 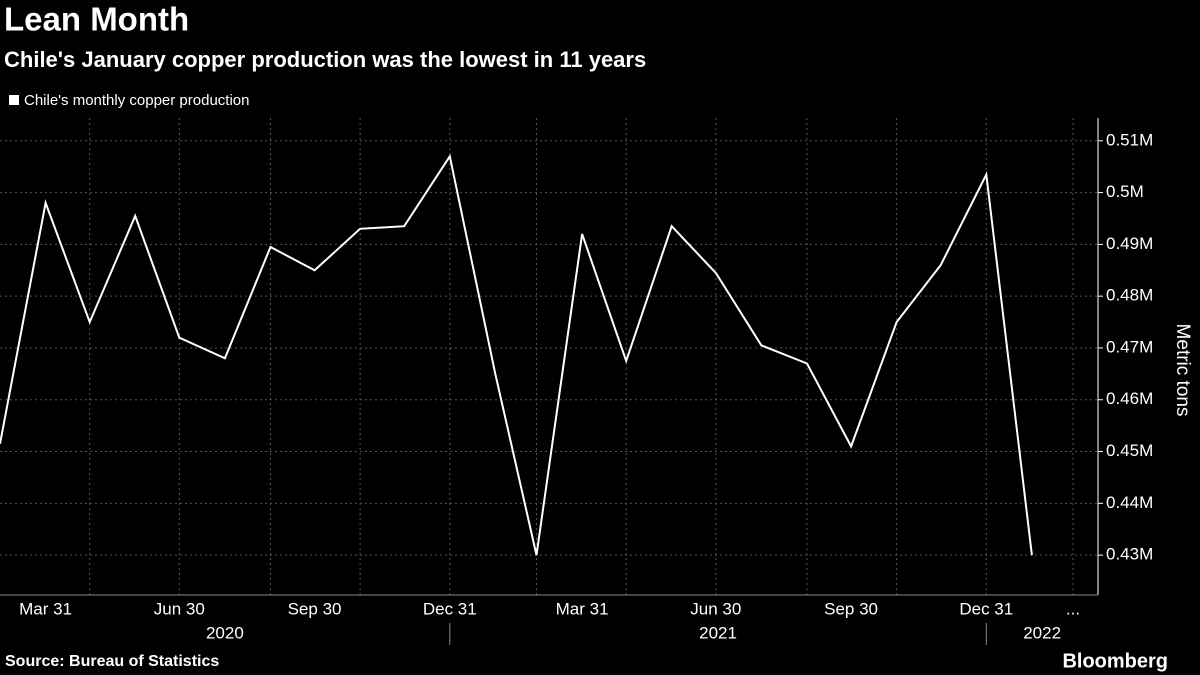 I want to click on x-group-label: 2022, so click(x=1042, y=632).